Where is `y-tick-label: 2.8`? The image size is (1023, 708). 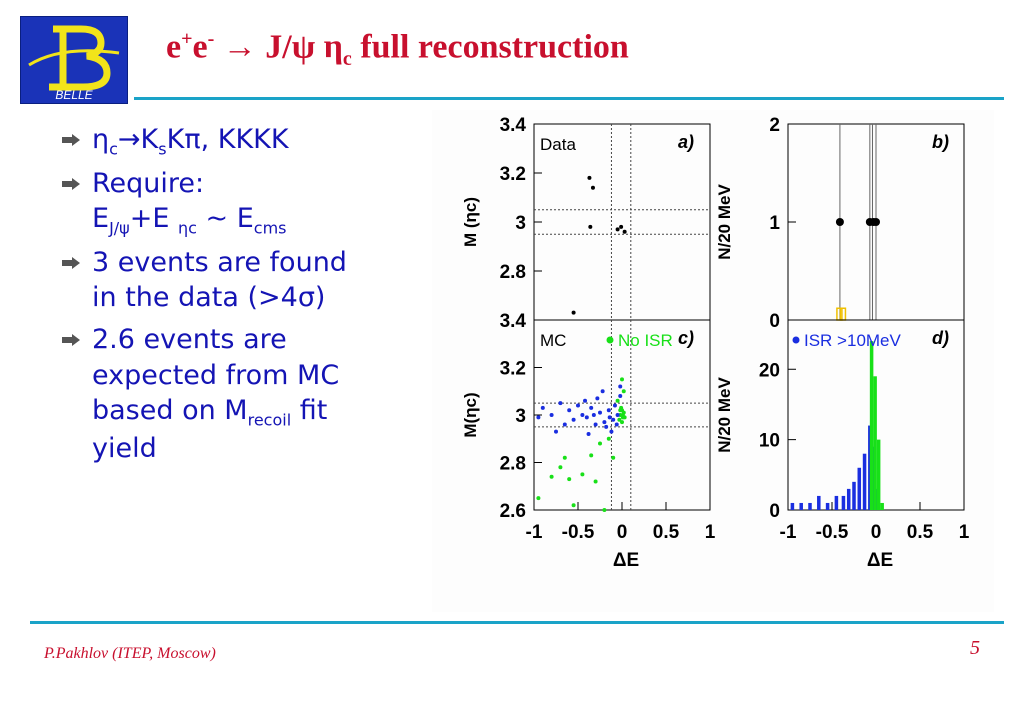 y-tick-label: 2.8 is located at coordinates (513, 272).